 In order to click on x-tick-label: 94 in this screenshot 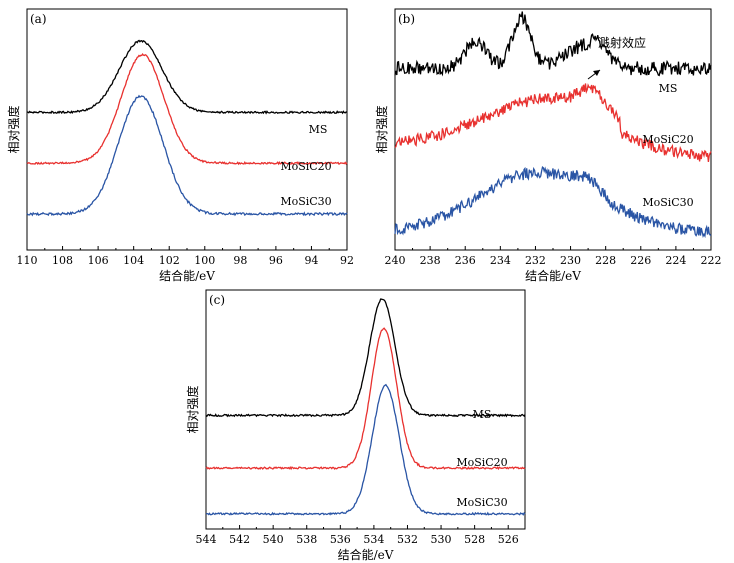, I will do `click(311, 260)`.